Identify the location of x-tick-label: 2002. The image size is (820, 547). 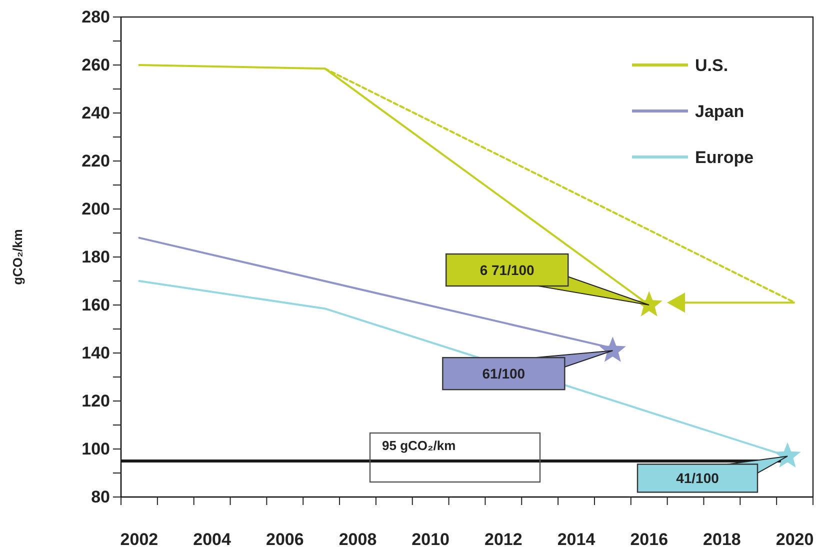
(139, 538).